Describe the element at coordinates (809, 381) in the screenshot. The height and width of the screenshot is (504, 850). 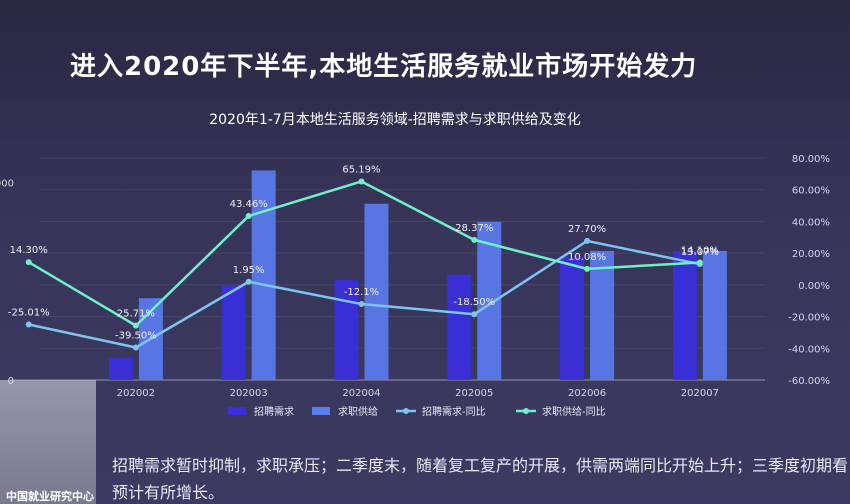
I see `y-right-tick-label: -60.00%` at that location.